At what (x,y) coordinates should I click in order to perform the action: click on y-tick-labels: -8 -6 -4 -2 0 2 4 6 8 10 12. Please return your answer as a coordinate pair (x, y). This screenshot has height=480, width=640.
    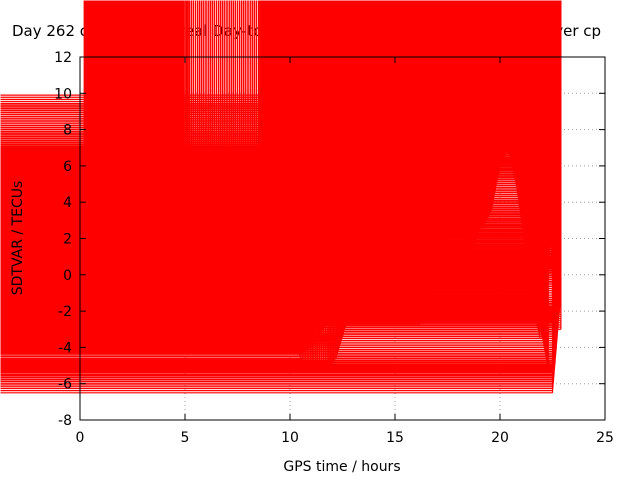
    Looking at the image, I should click on (63, 239).